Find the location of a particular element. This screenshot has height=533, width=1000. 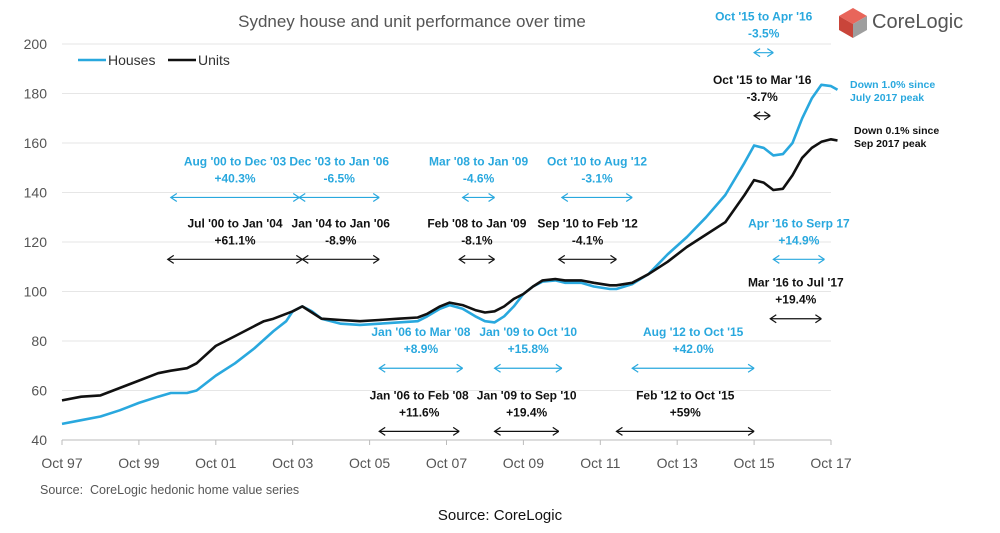

annotation-period: Dec '03 to Jan '06 is located at coordinates (339, 161).